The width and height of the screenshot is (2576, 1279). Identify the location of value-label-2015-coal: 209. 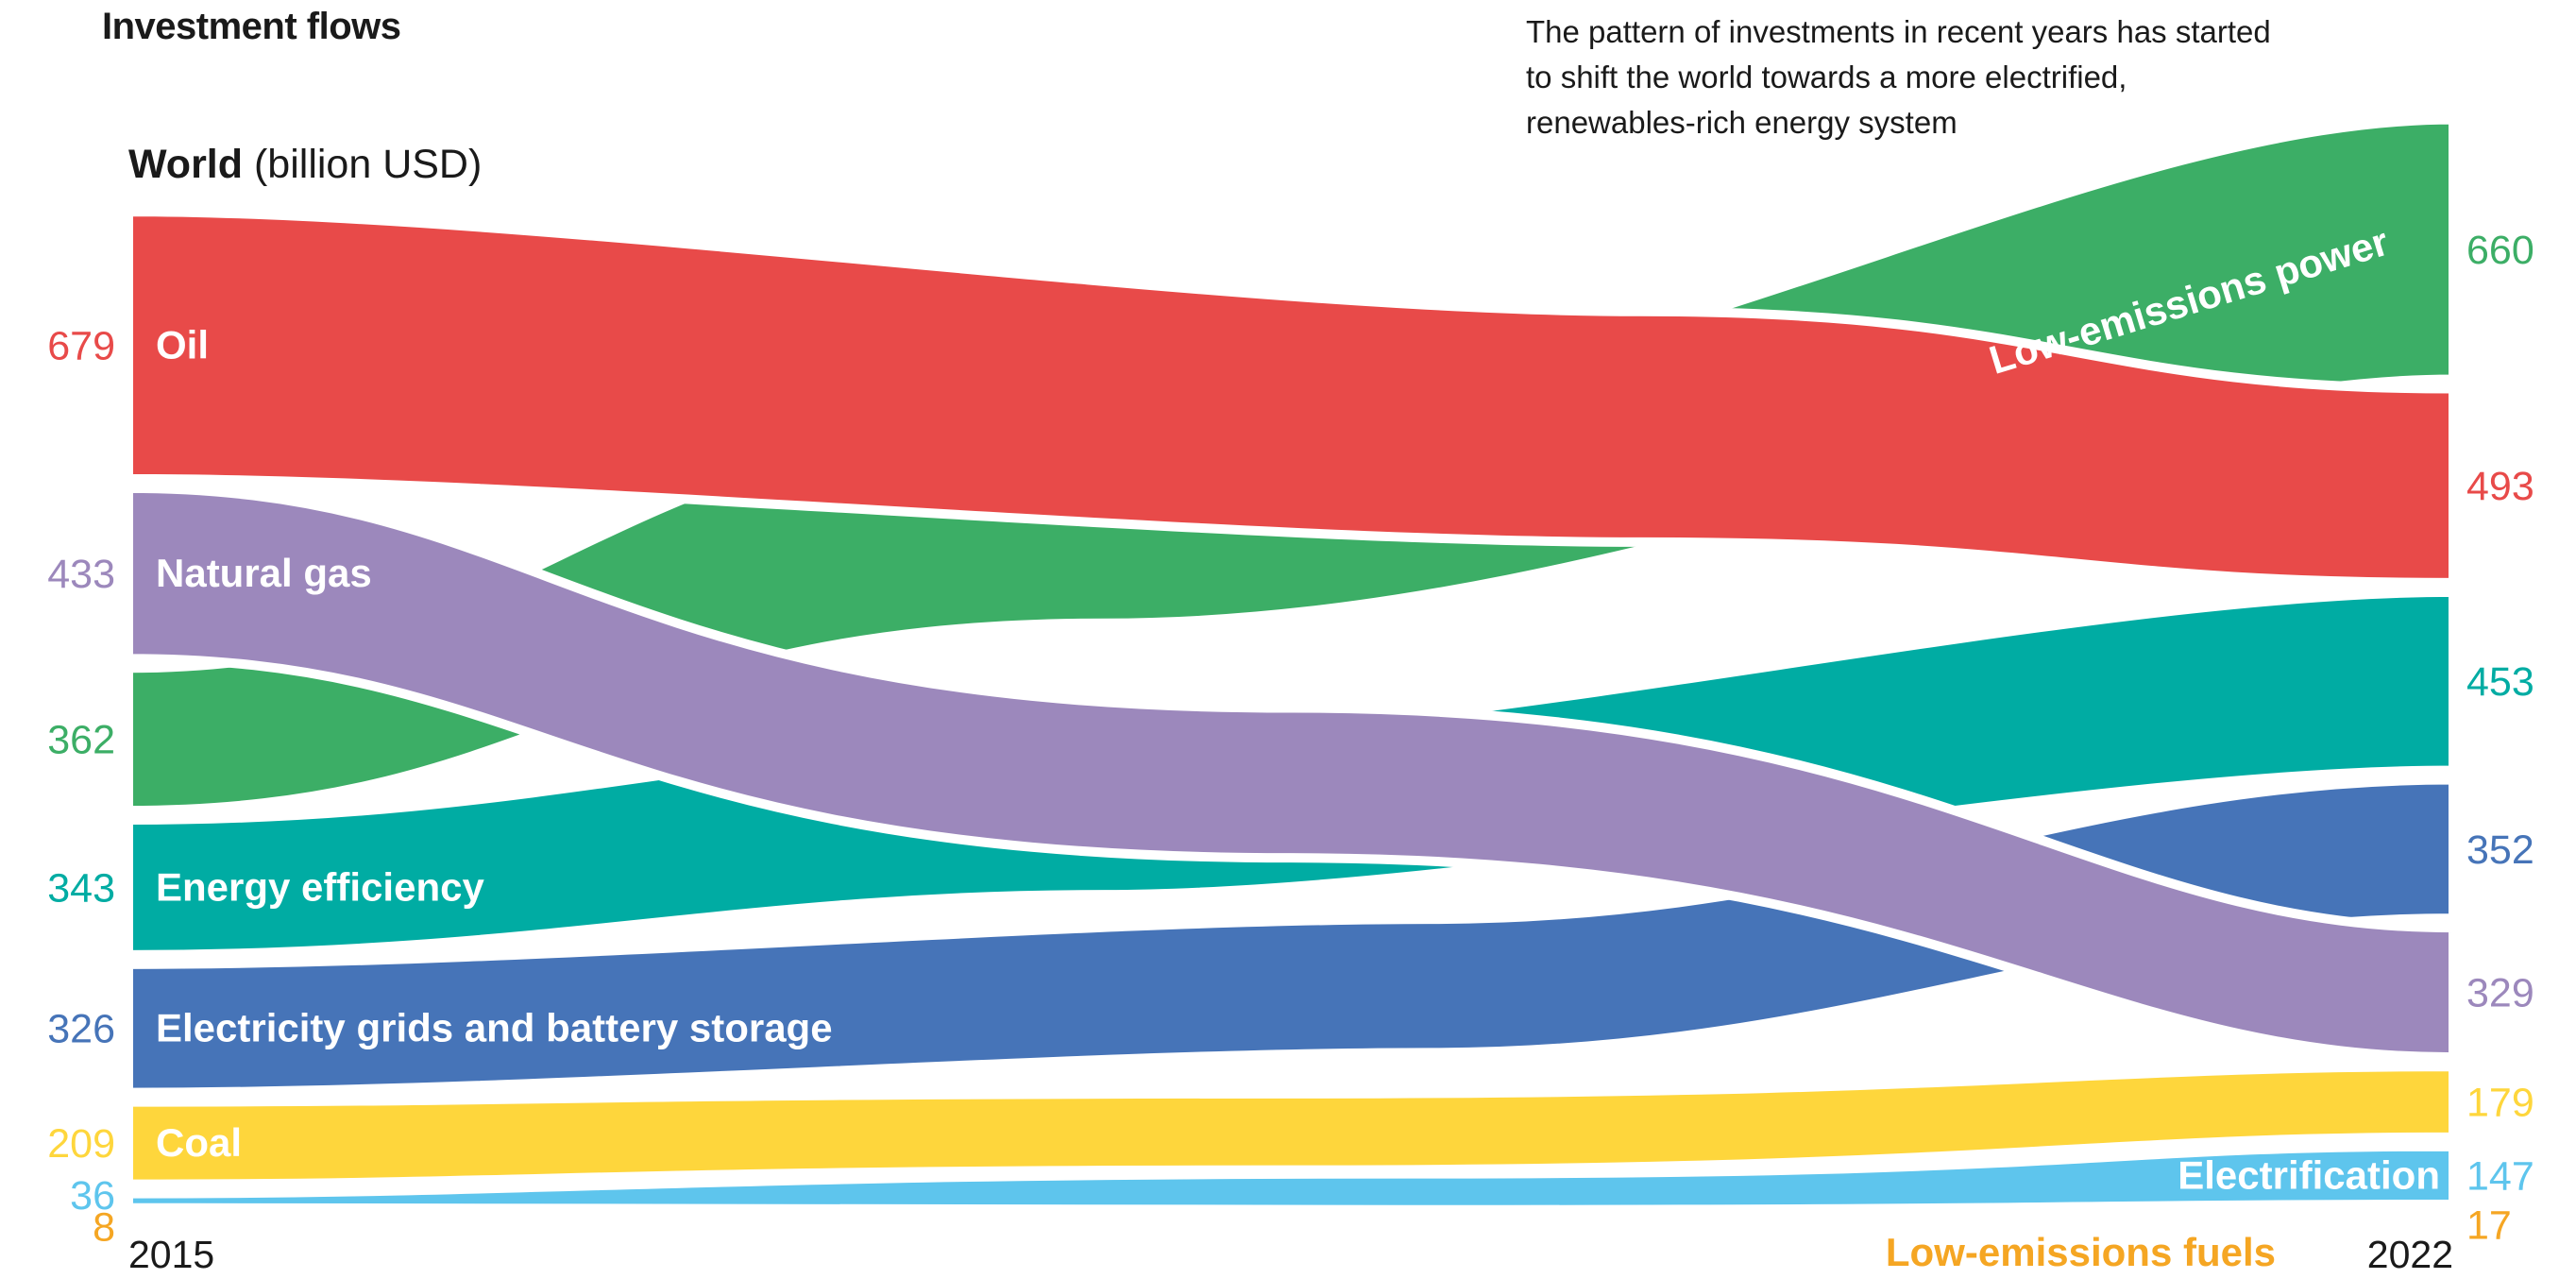
(81, 1144).